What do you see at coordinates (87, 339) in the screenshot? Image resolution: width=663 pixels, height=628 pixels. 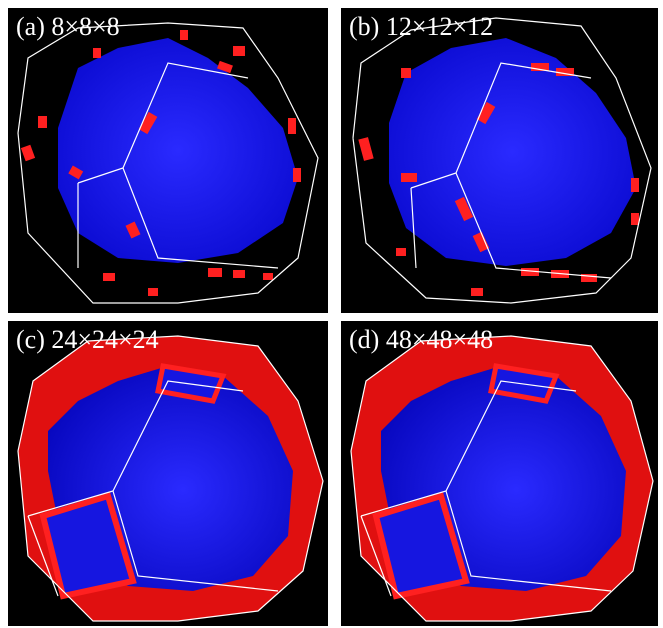 I see `panel-label: (c) 24×24×24` at bounding box center [87, 339].